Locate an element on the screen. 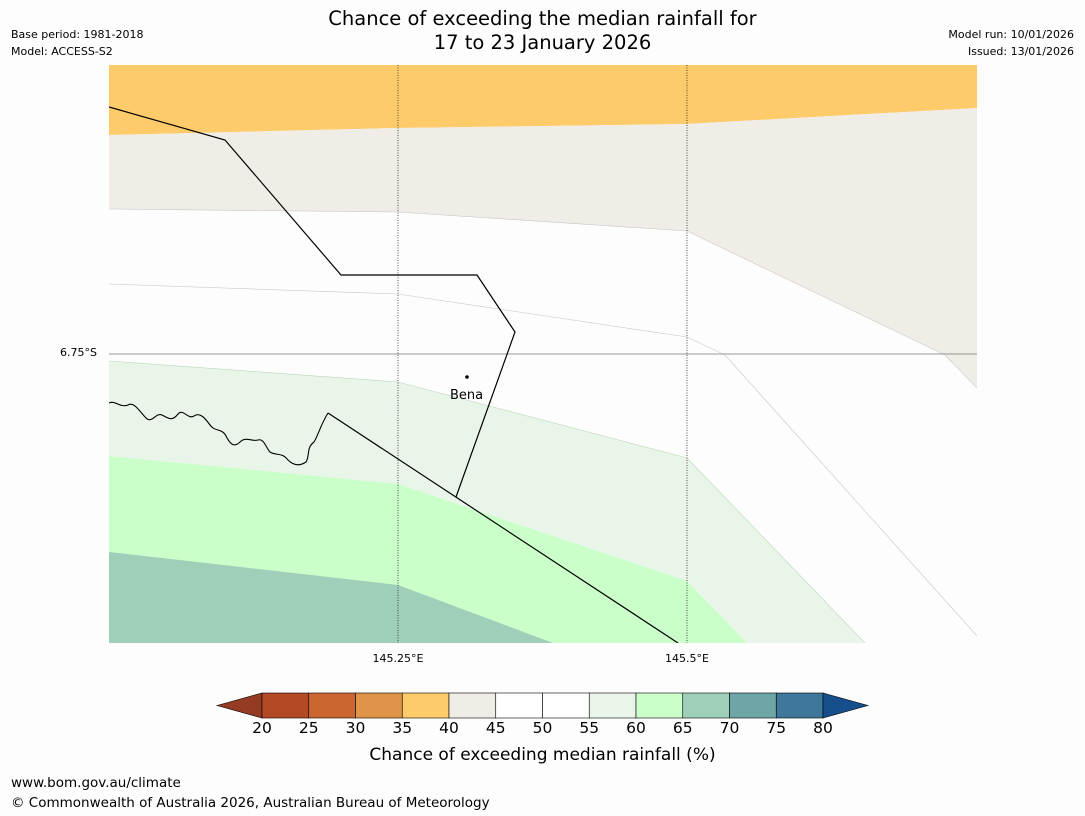  place-marker is located at coordinates (467, 377).